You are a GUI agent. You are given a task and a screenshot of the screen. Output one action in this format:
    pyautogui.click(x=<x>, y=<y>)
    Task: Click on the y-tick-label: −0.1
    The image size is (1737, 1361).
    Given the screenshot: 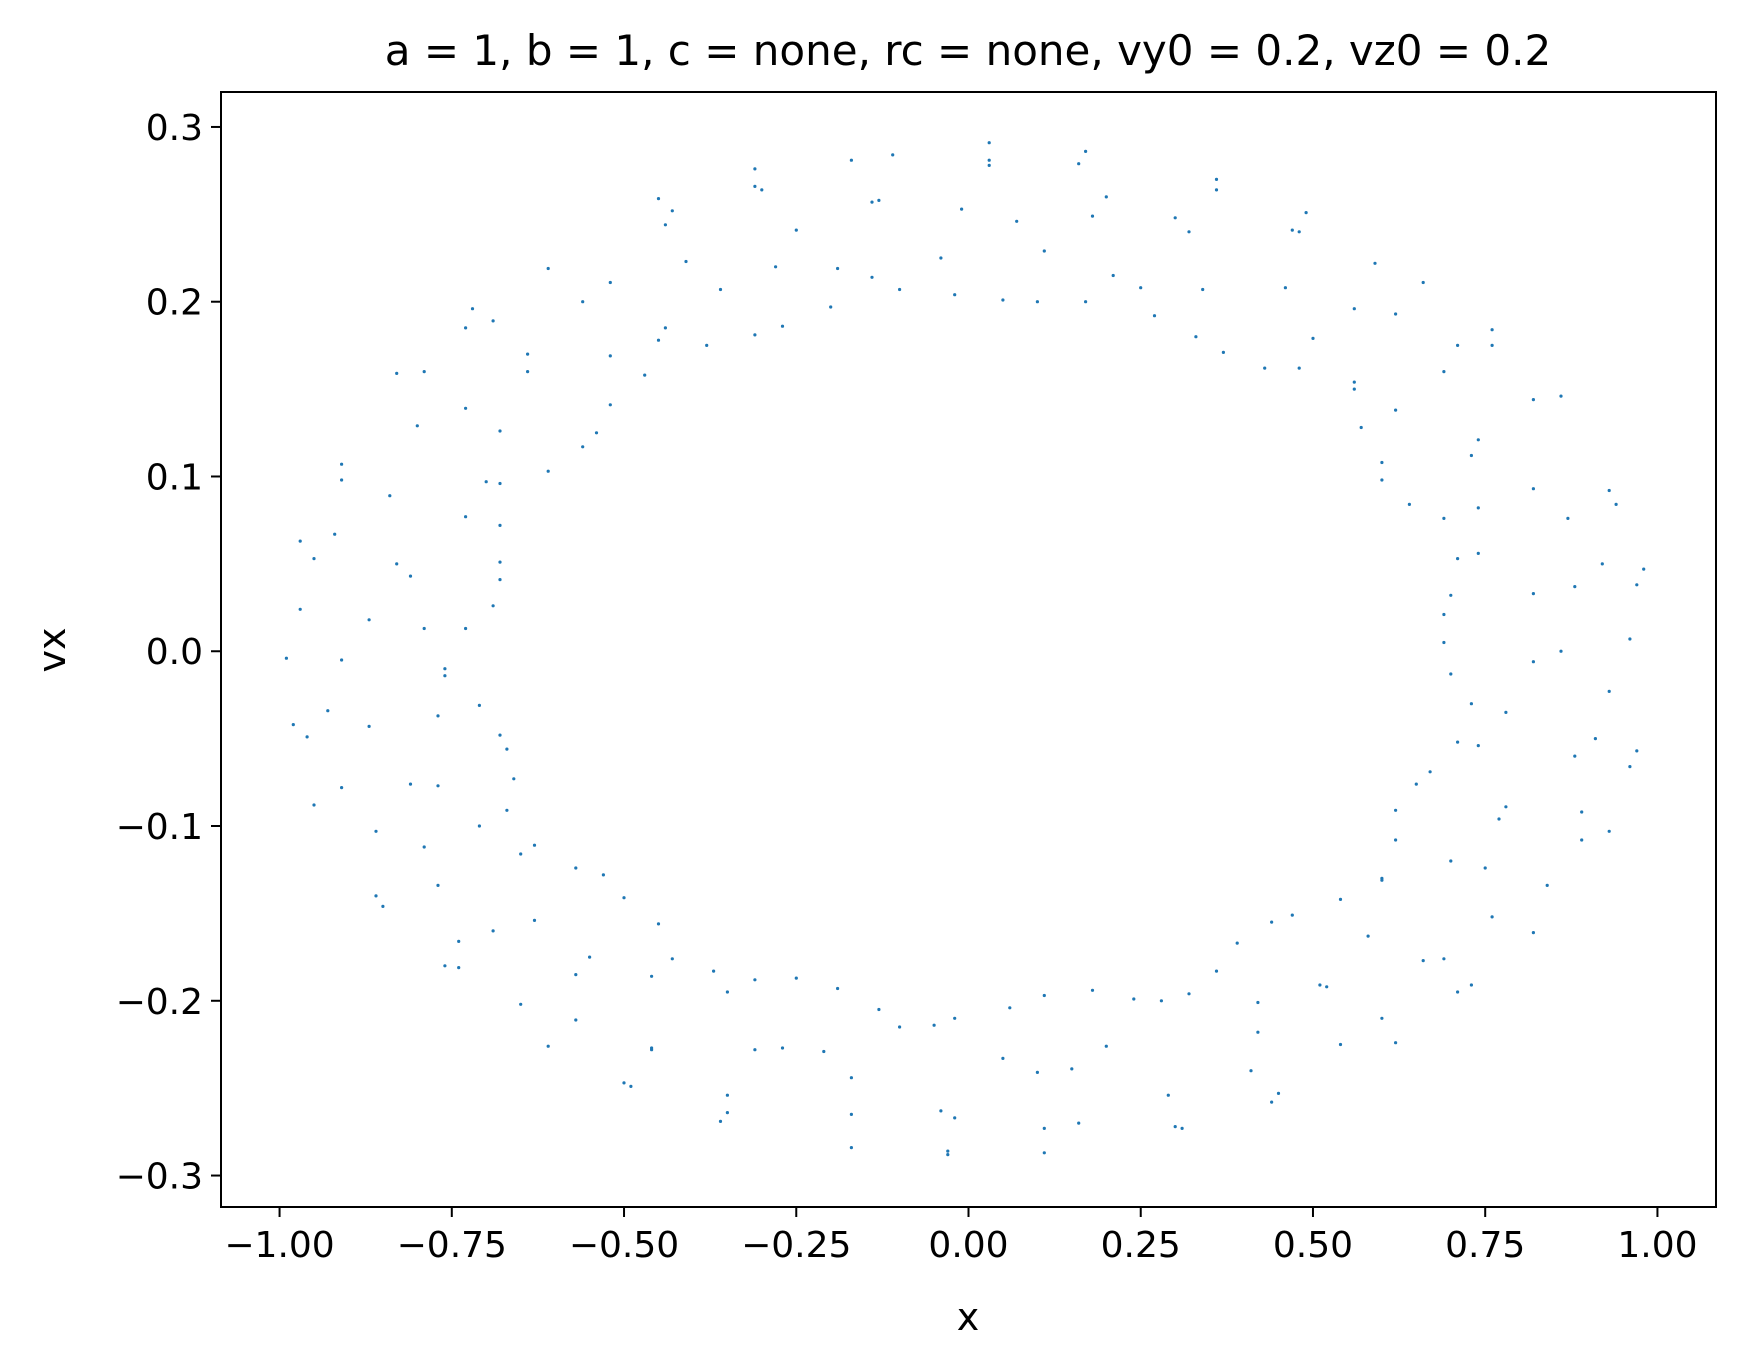 What is the action you would take?
    pyautogui.click(x=159, y=827)
    